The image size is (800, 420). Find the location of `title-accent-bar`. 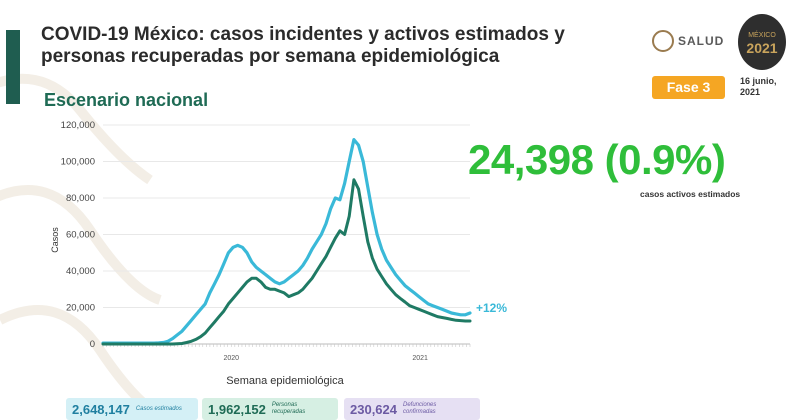

title-accent-bar is located at coordinates (13, 67).